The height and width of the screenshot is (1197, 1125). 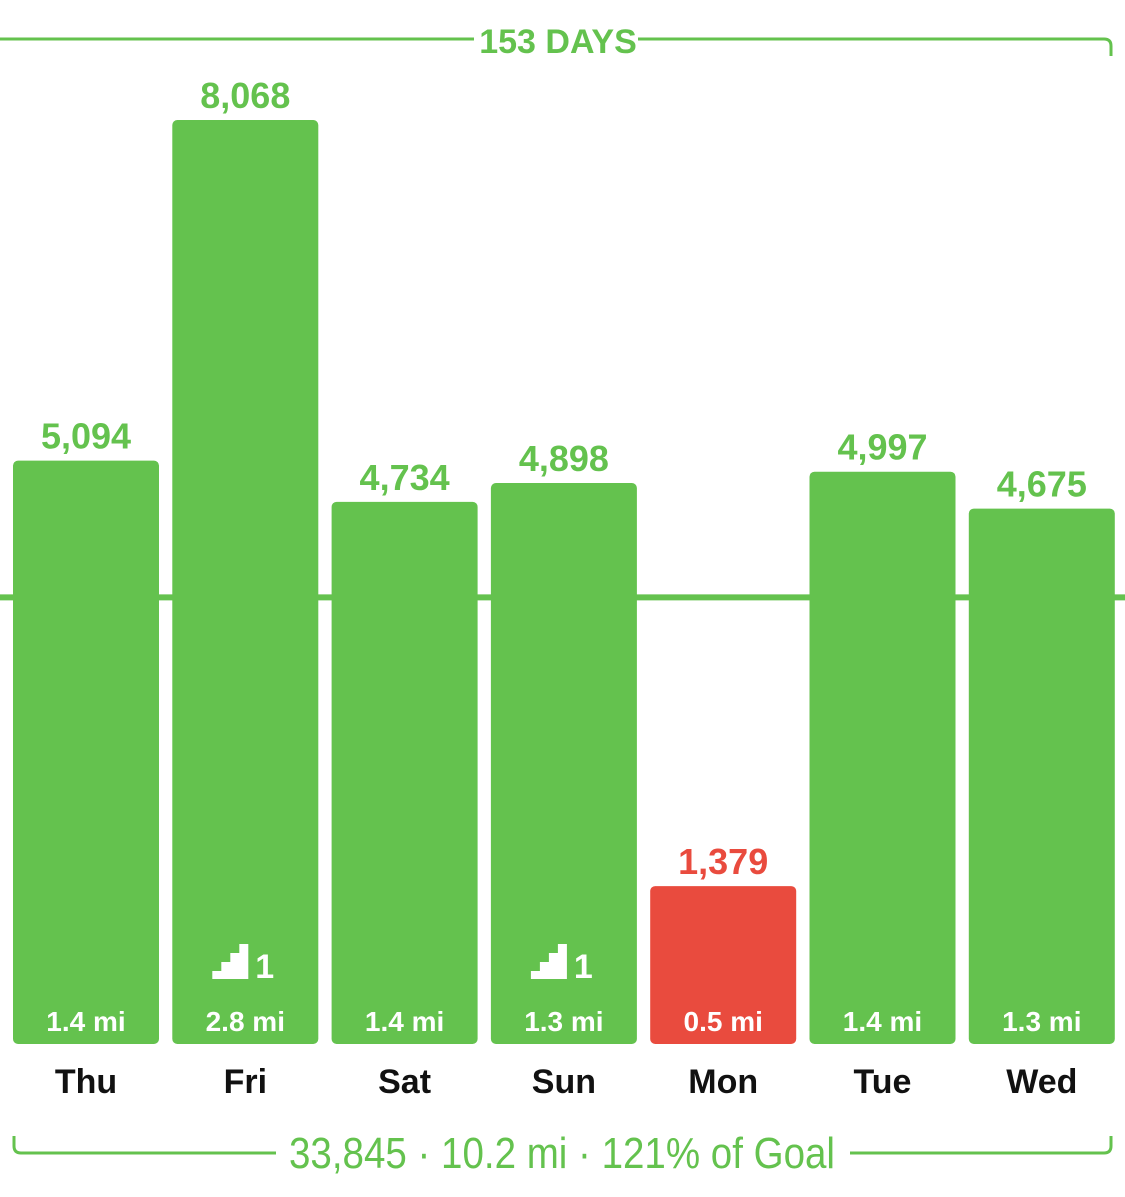 What do you see at coordinates (1041, 1021) in the screenshot?
I see `distance-label-wed: 1.3 mi` at bounding box center [1041, 1021].